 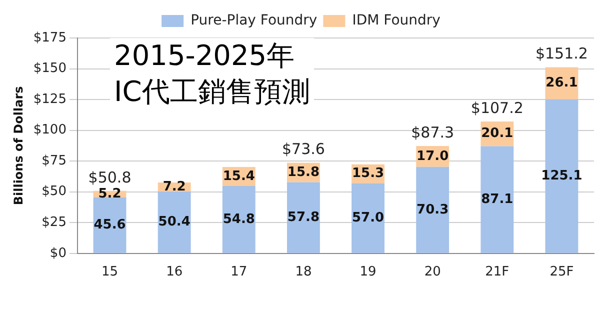 What do you see at coordinates (396, 20) in the screenshot?
I see `legend-label: IDM Foundry` at bounding box center [396, 20].